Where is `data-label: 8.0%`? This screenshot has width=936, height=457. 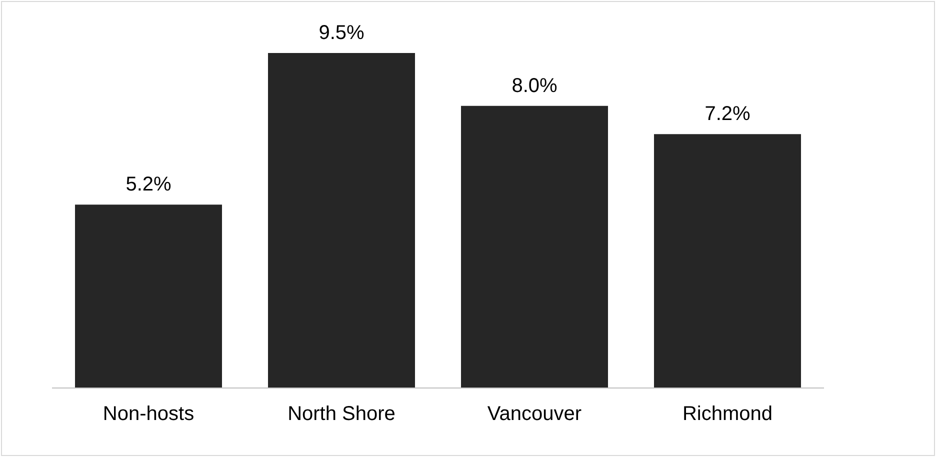
data-label: 8.0% is located at coordinates (535, 85).